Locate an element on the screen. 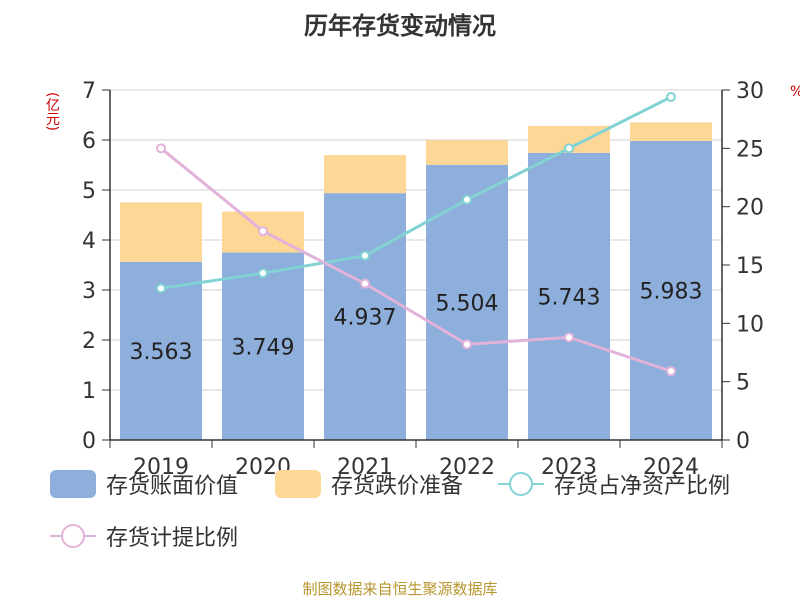 The image size is (800, 600). x-tick-label: 2021 is located at coordinates (365, 467).